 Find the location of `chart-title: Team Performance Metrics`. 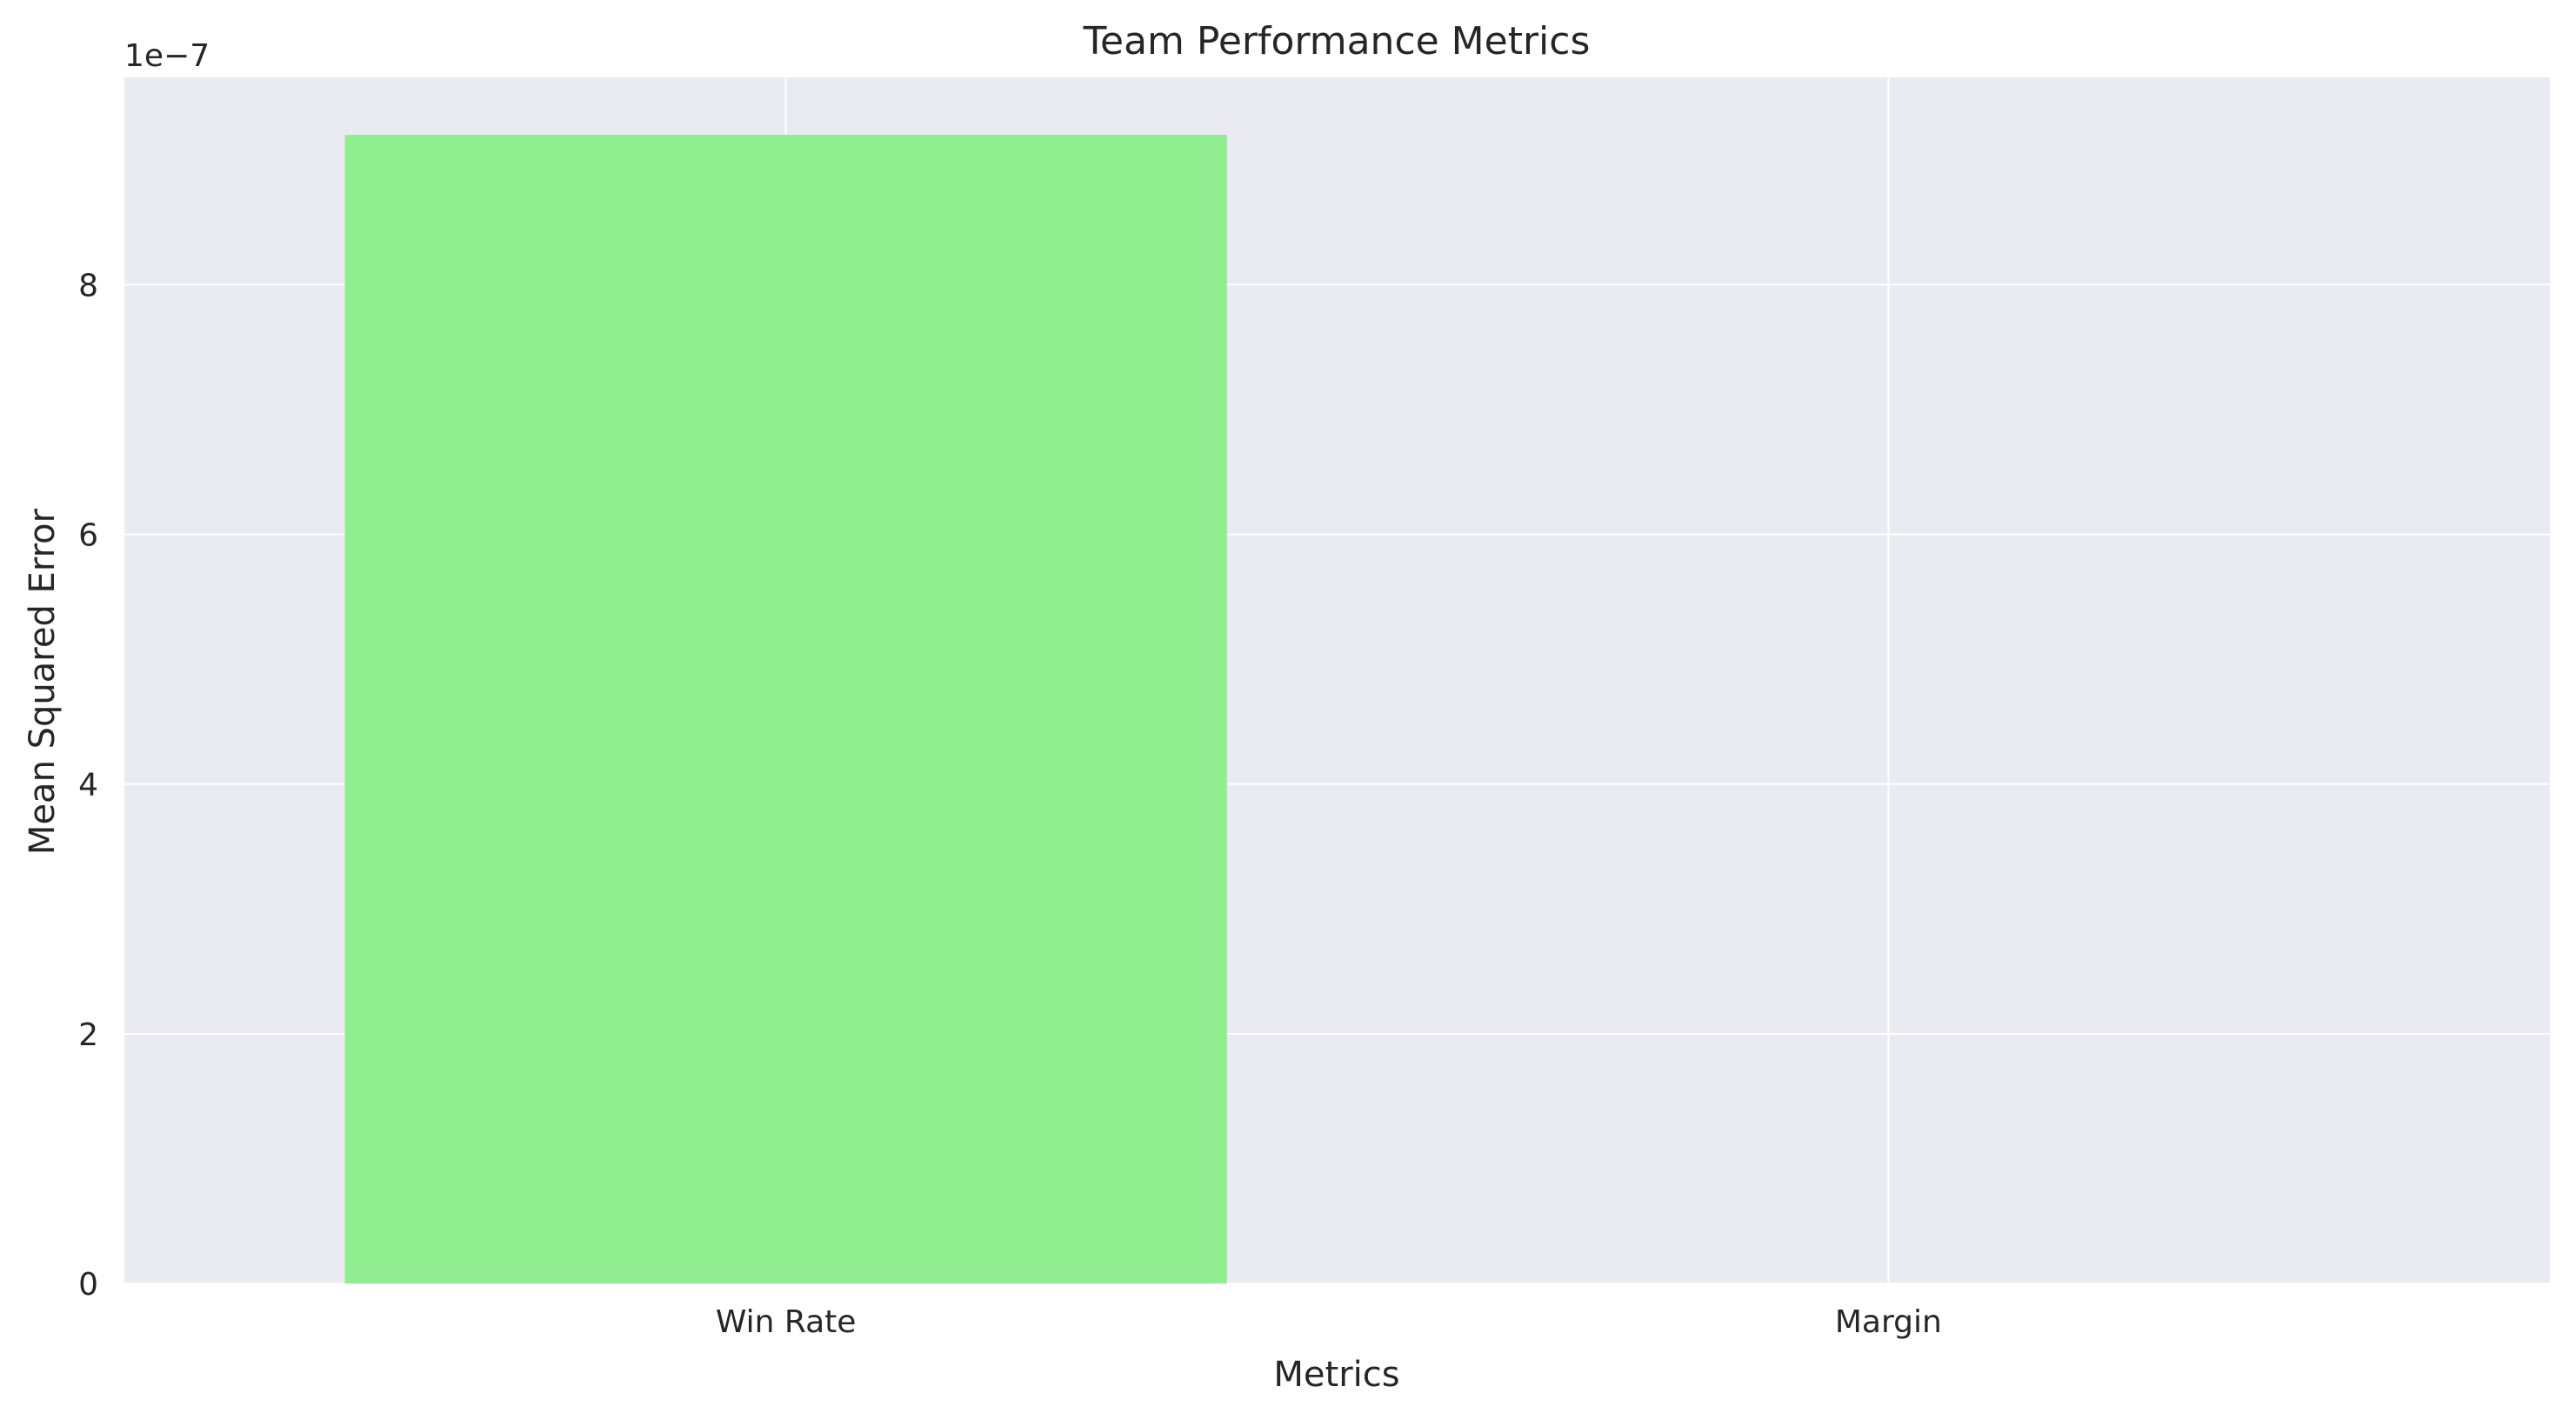

chart-title: Team Performance Metrics is located at coordinates (1337, 41).